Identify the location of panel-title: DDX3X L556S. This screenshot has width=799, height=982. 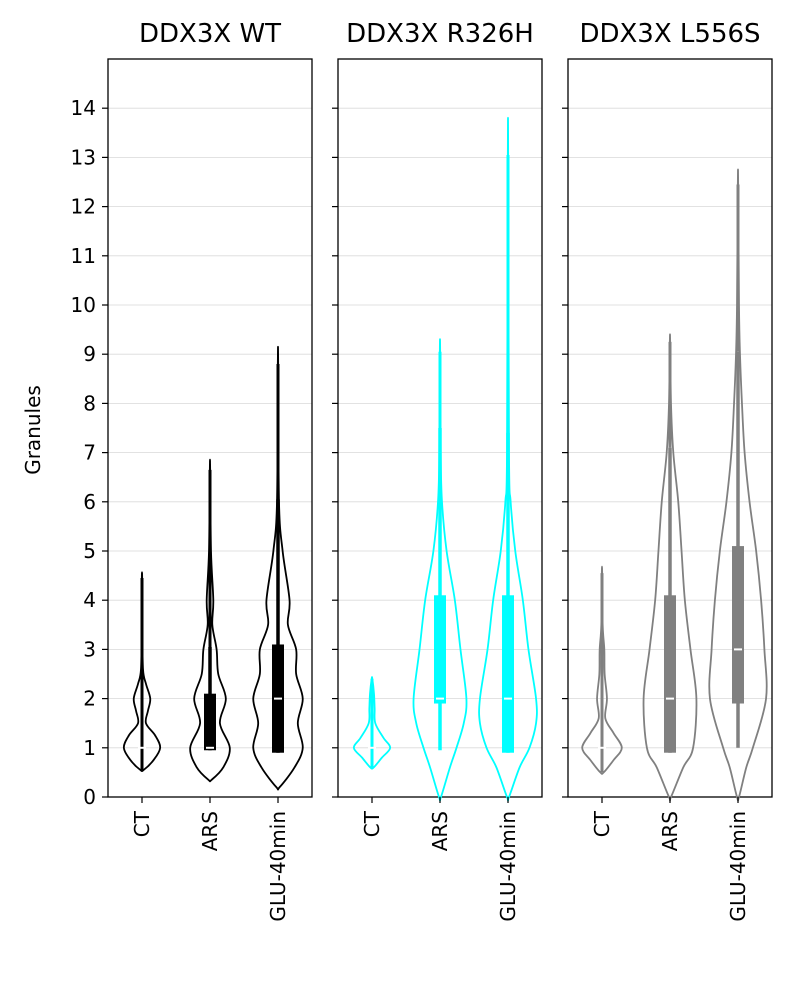
(669, 34).